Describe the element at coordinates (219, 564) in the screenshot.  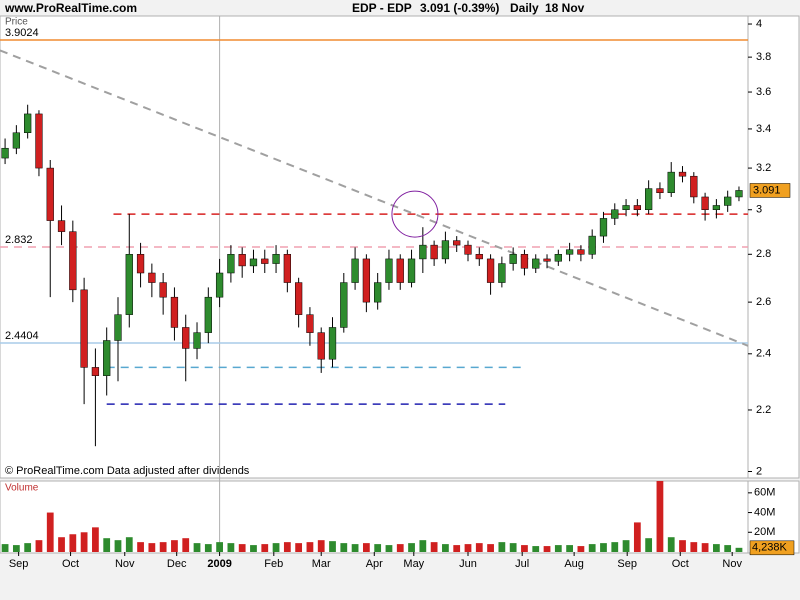
I see `x-tick-label: 2009` at that location.